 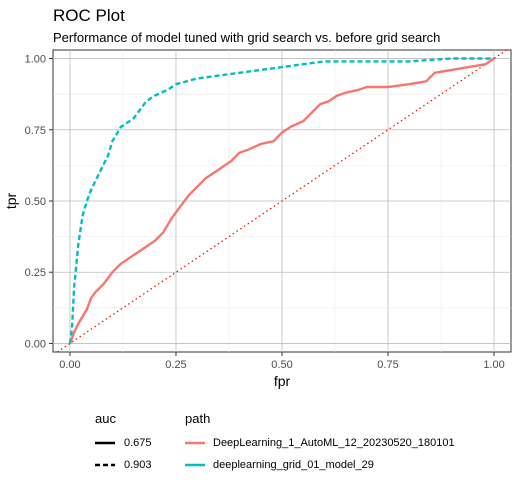 I want to click on y-tick-label-3: 0.75, so click(x=35, y=131).